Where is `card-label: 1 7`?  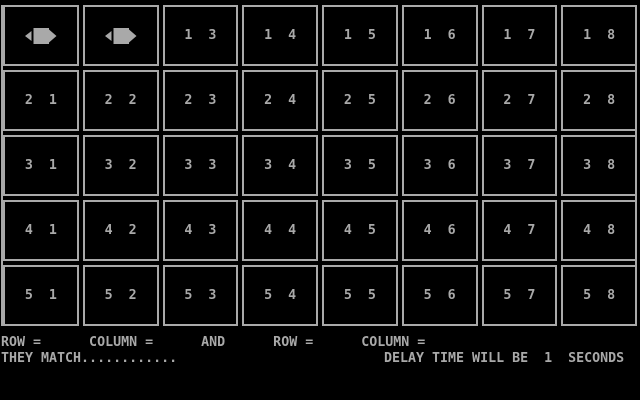
card-label: 1 7 is located at coordinates (519, 35).